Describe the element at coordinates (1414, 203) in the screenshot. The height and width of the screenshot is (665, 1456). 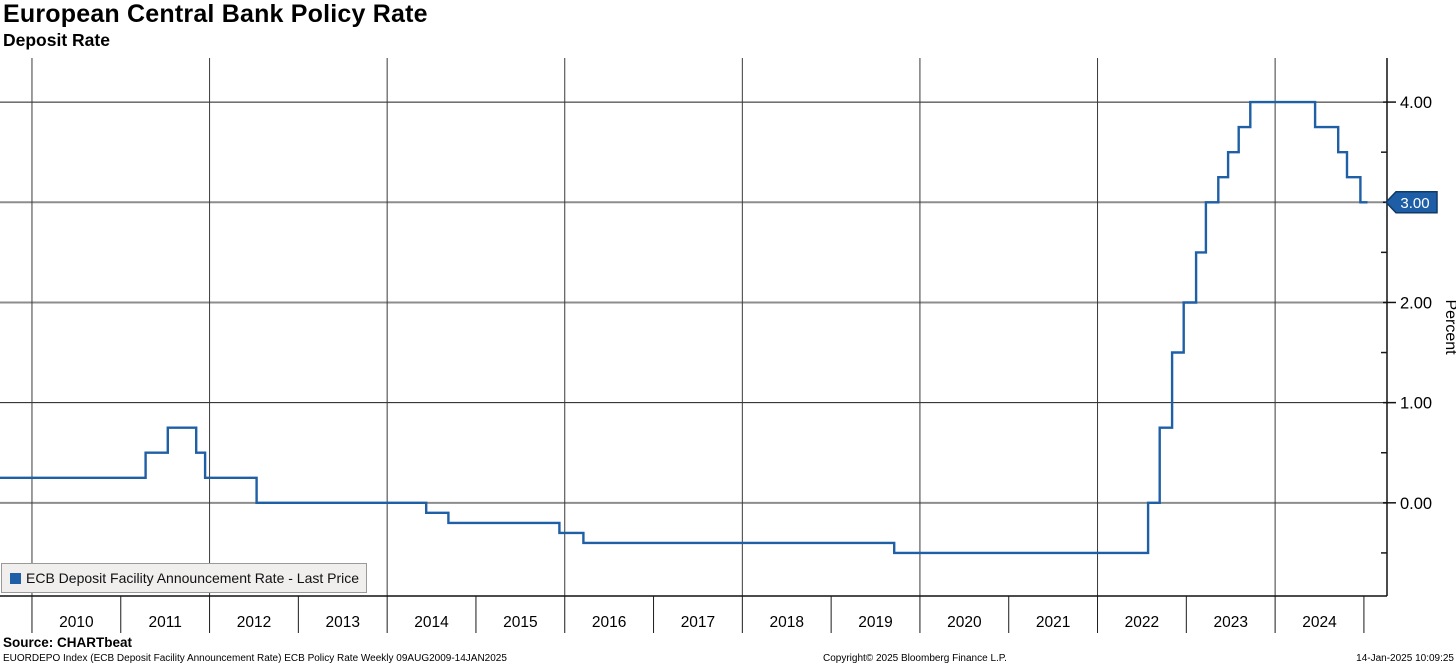
I see `last-price-label: 3.00` at that location.